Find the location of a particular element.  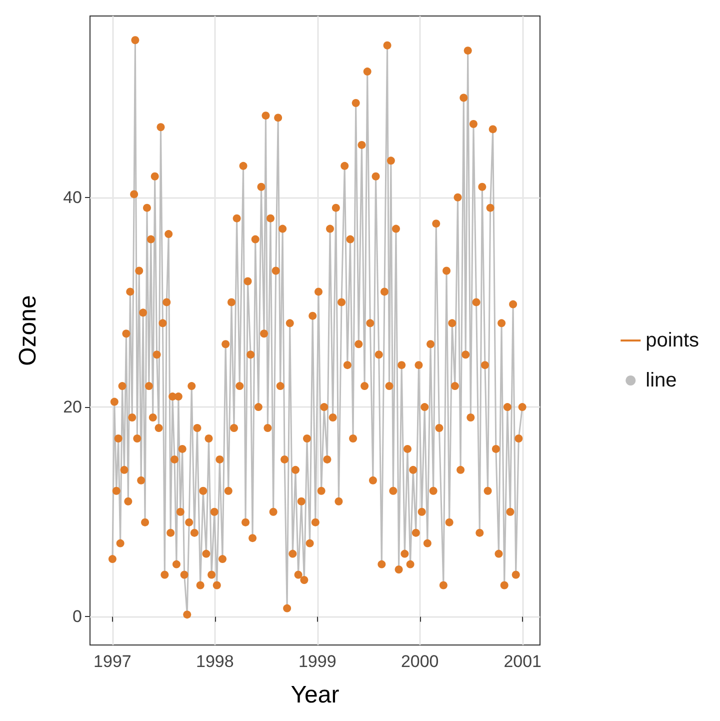

x-tick-label: 2000 is located at coordinates (419, 661).